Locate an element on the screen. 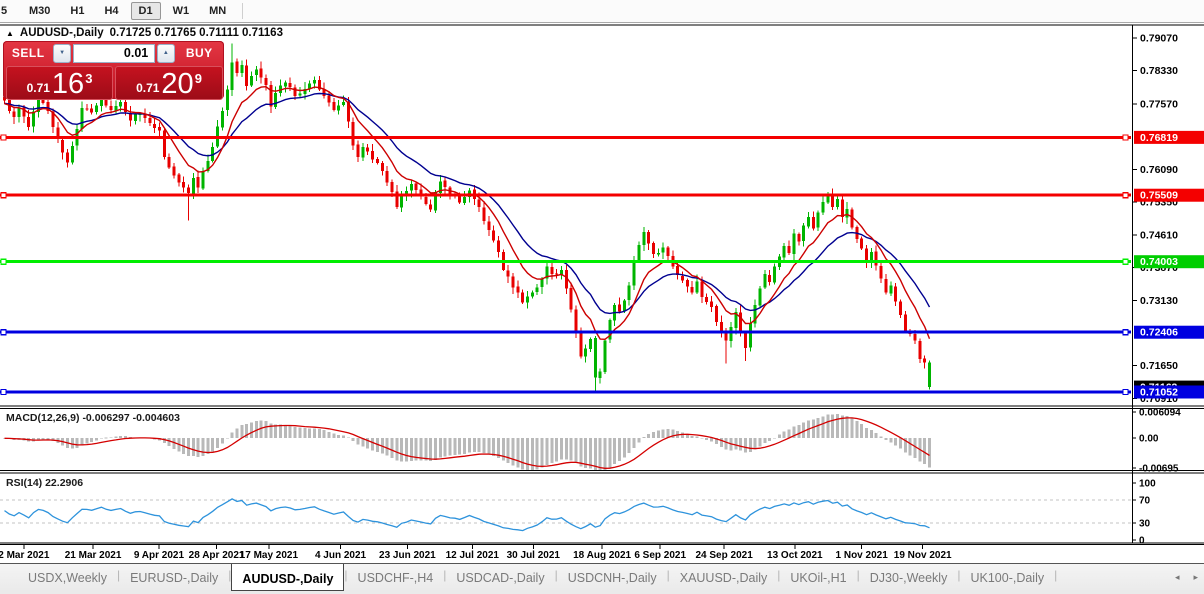  svg-text: 0.71052 is located at coordinates (1159, 392).